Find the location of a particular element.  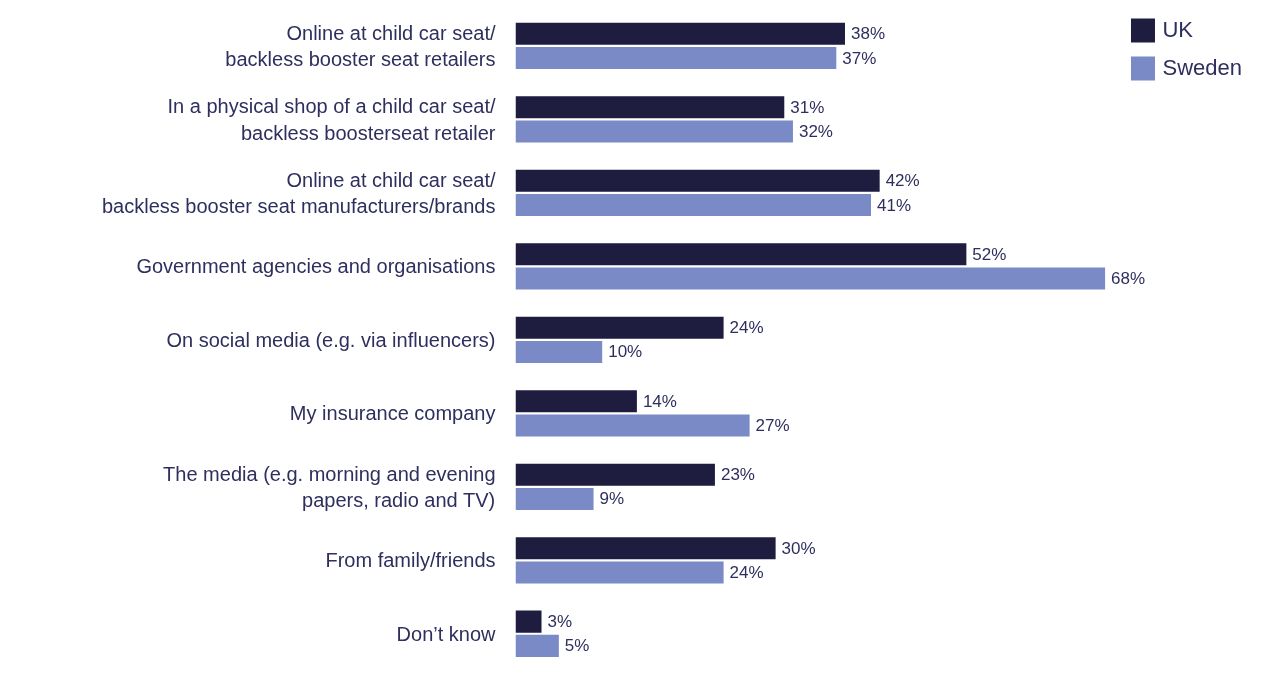

data-label: 42% is located at coordinates (902, 181).